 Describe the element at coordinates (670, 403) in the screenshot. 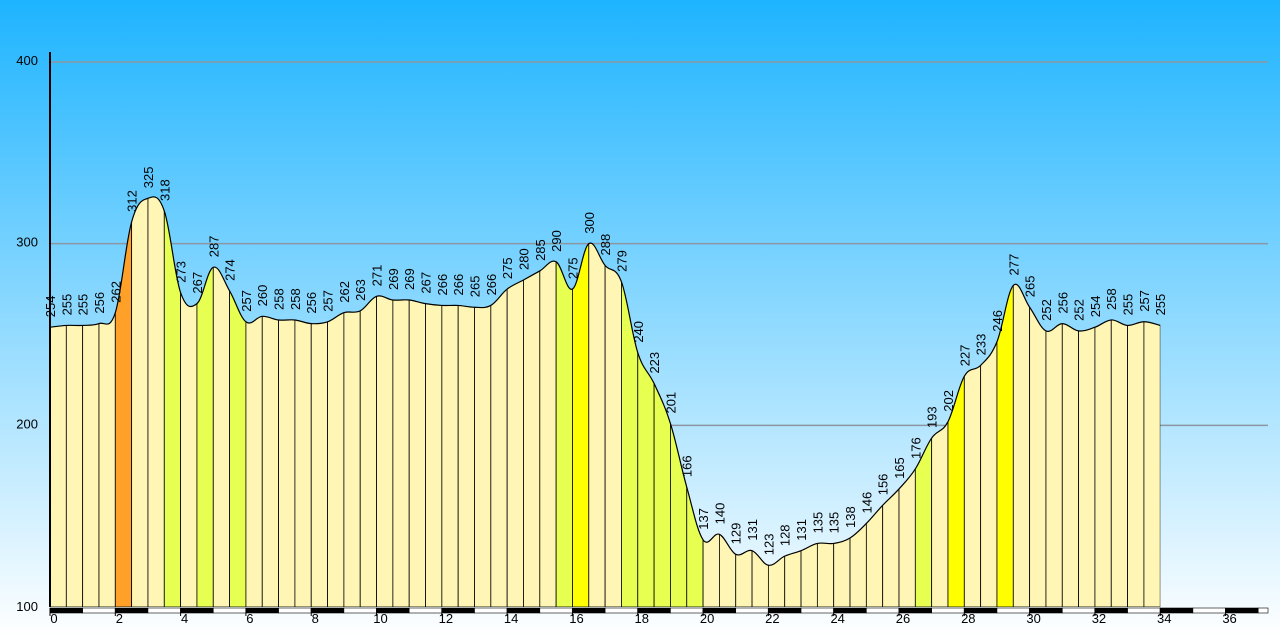

I see `elevation-label: 201` at that location.